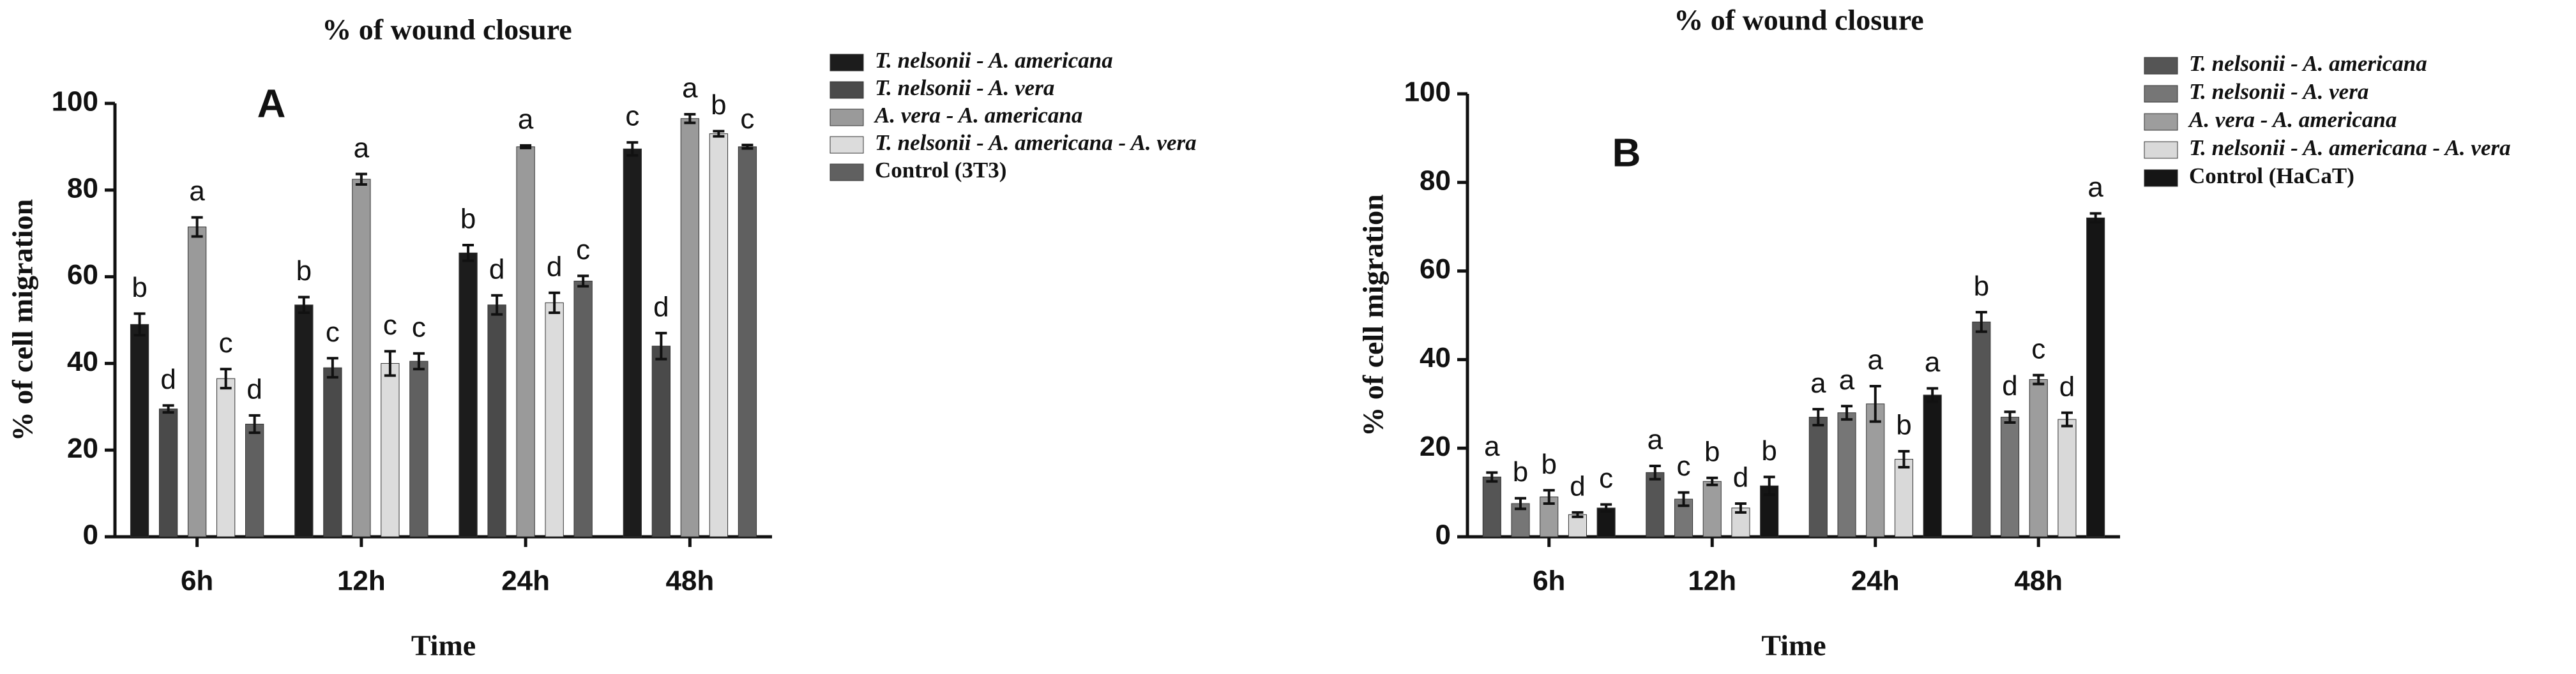 This screenshot has height=674, width=2576. Describe the element at coordinates (2308, 63) in the screenshot. I see `legend-label: T. nelsonii - A. americana` at that location.